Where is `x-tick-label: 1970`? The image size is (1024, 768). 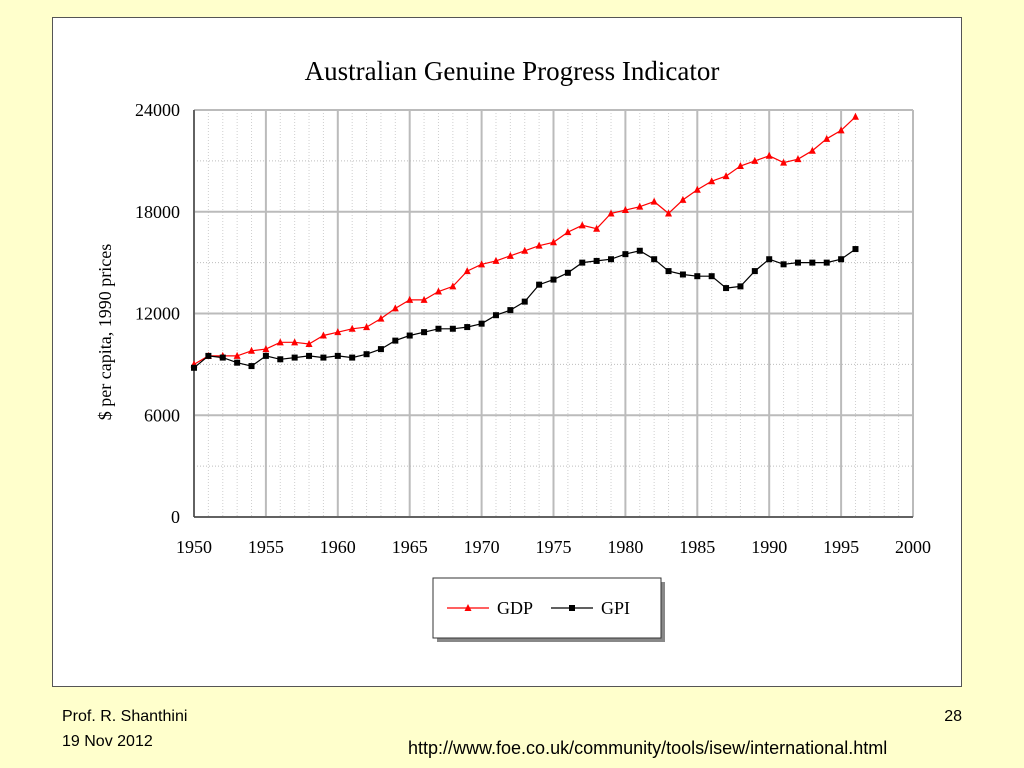 x-tick-label: 1970 is located at coordinates (482, 547).